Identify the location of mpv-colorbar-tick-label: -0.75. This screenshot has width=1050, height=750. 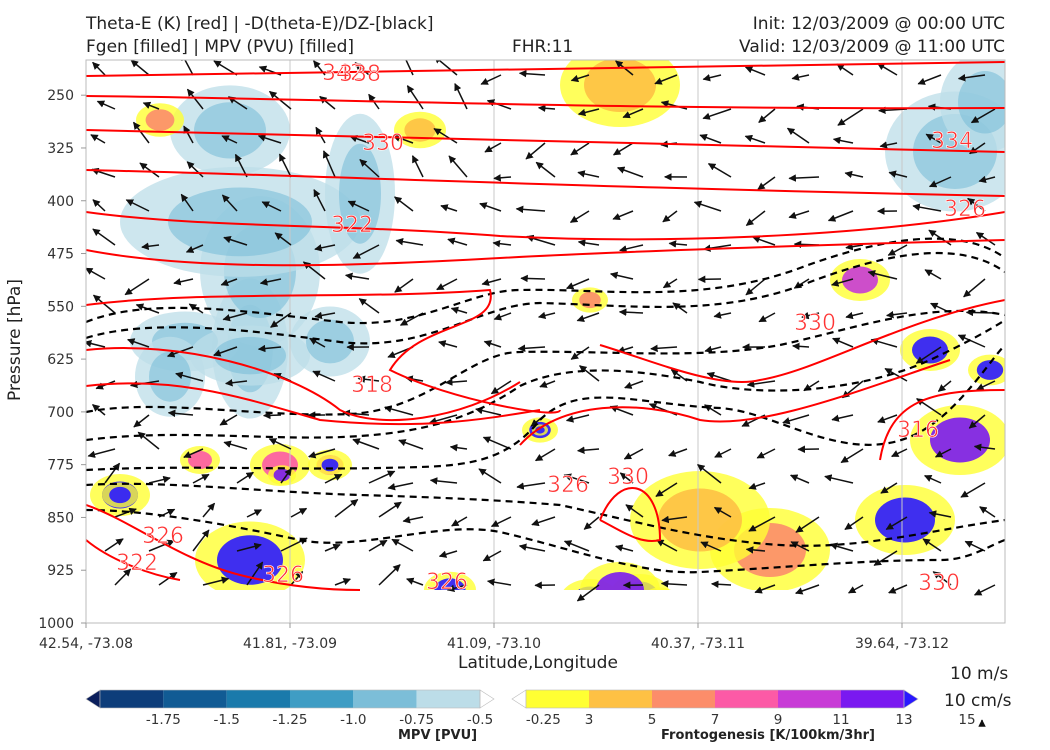
(416, 720).